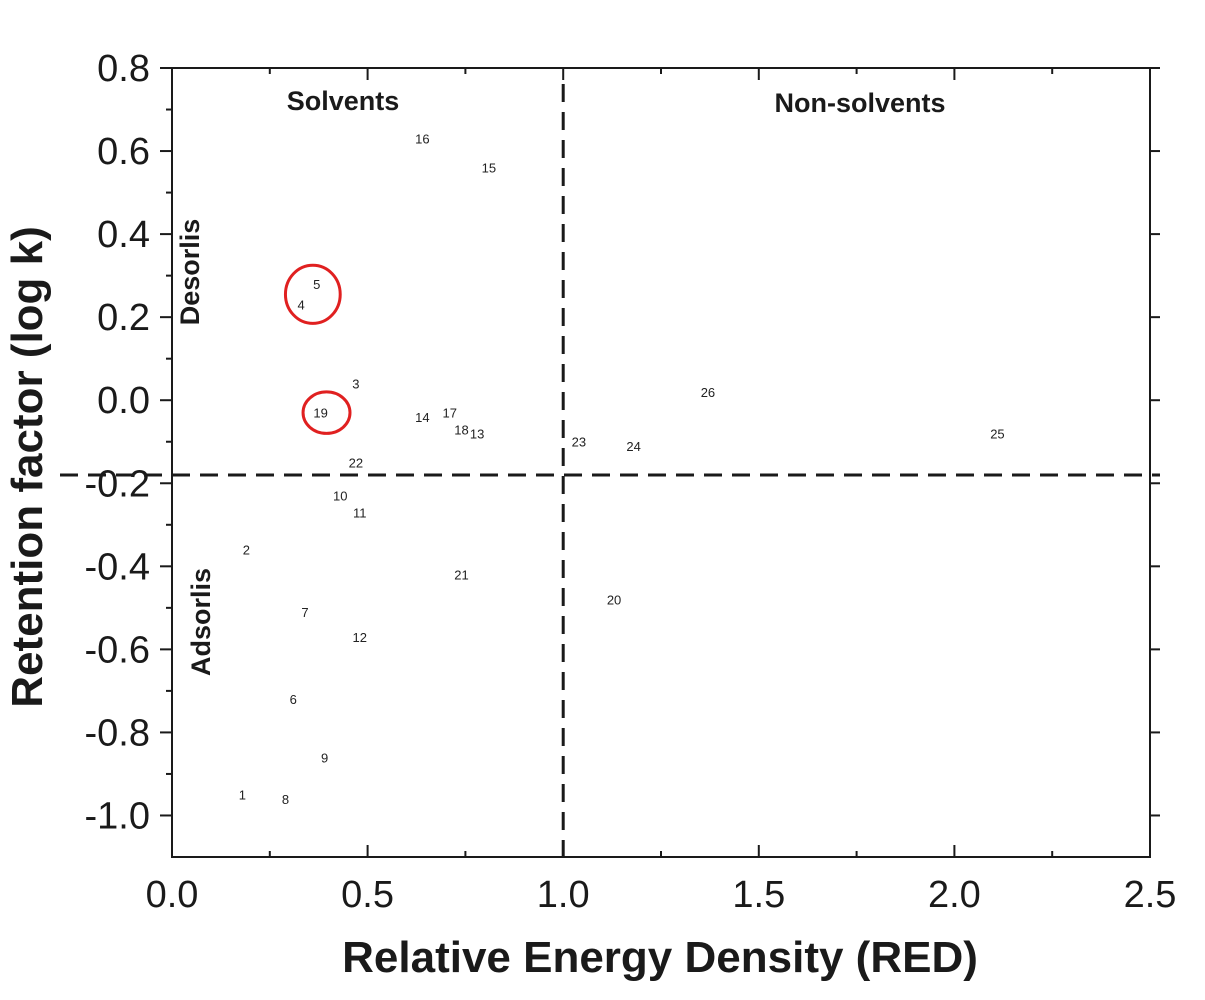 This screenshot has height=1000, width=1205. Describe the element at coordinates (859, 103) in the screenshot. I see `region-label-non-solvents: Non-solvents` at that location.